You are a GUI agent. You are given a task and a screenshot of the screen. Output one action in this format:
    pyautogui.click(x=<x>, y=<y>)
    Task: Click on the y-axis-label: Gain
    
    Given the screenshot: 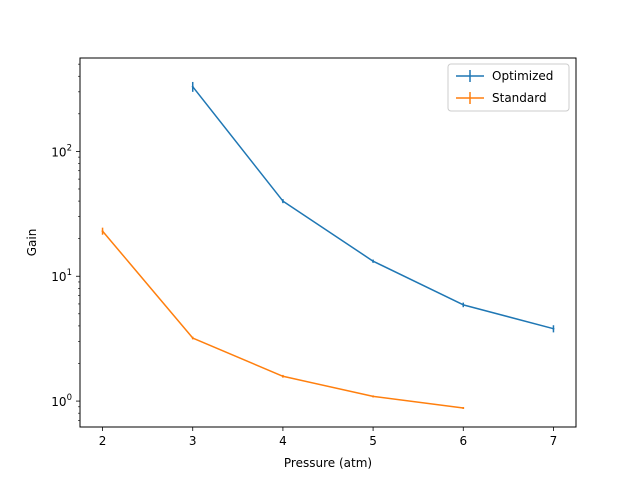 What is the action you would take?
    pyautogui.click(x=32, y=243)
    